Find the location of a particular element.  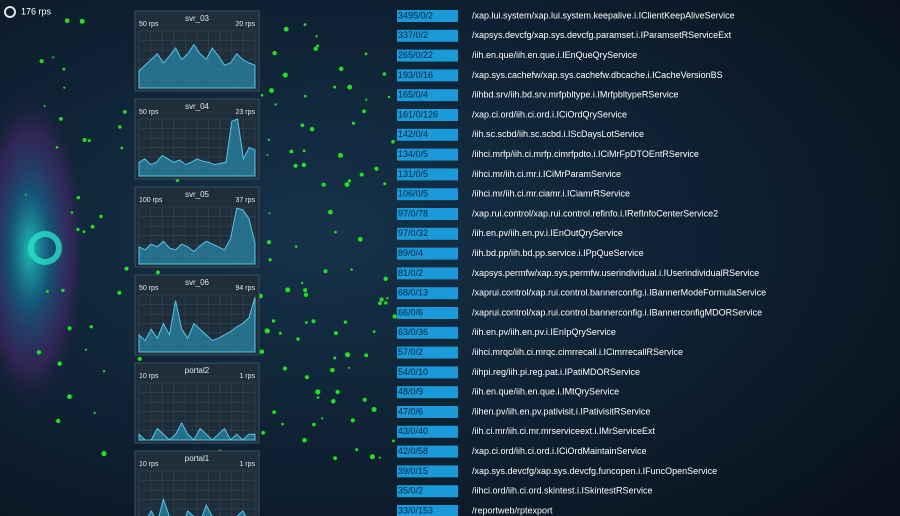

service-name: /reportweb/rptexport is located at coordinates (512, 510).